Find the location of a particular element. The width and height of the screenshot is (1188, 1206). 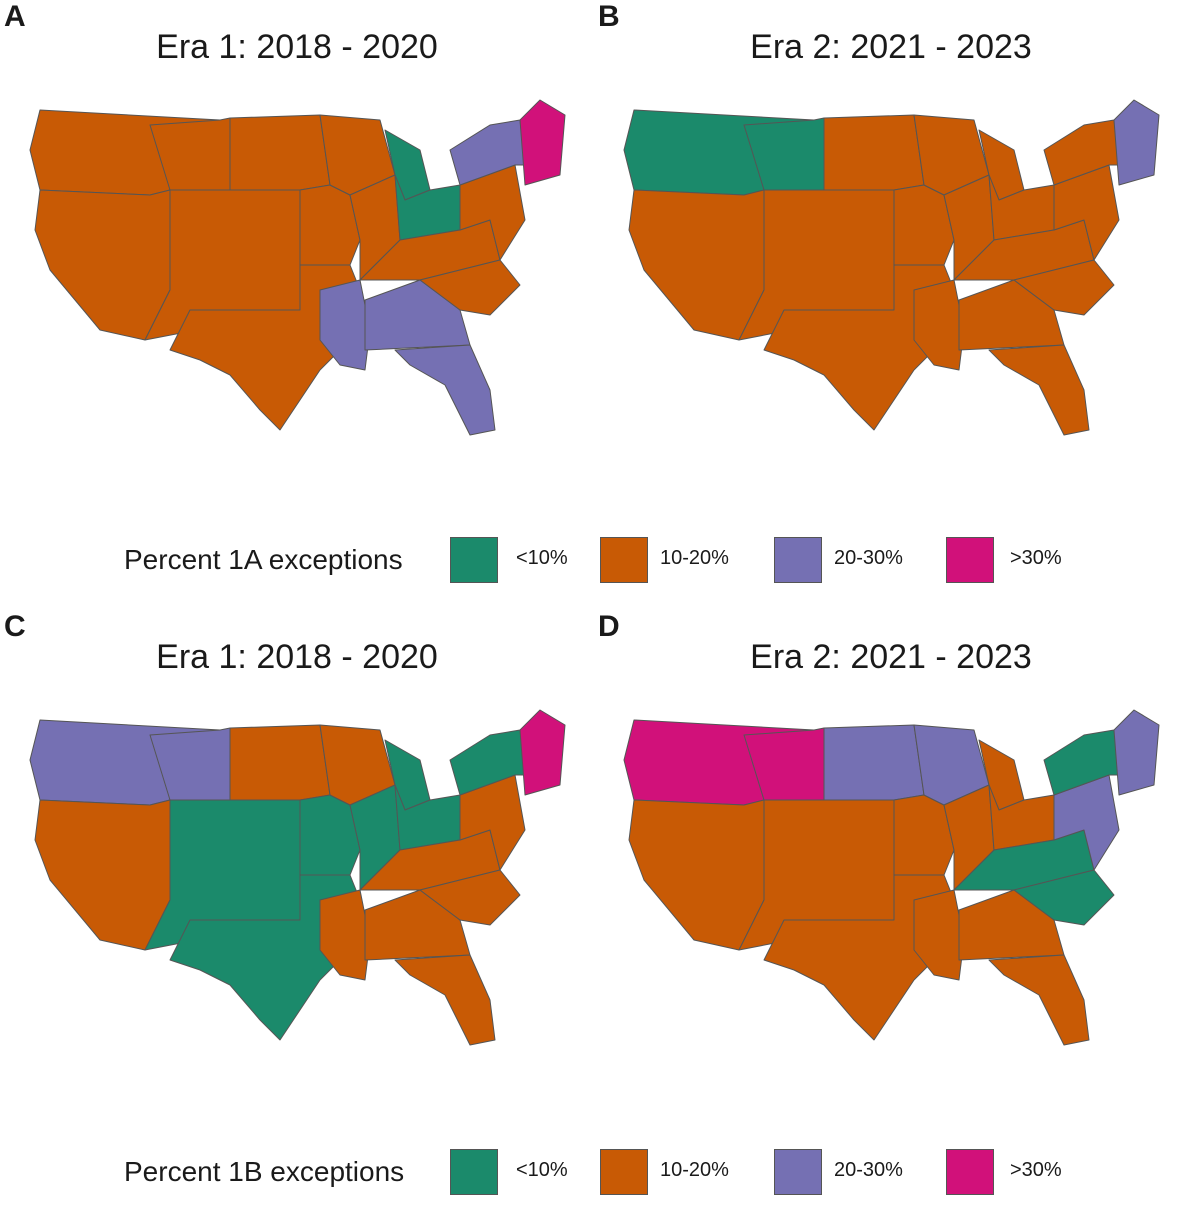

panel-letter: C is located at coordinates (15, 626).